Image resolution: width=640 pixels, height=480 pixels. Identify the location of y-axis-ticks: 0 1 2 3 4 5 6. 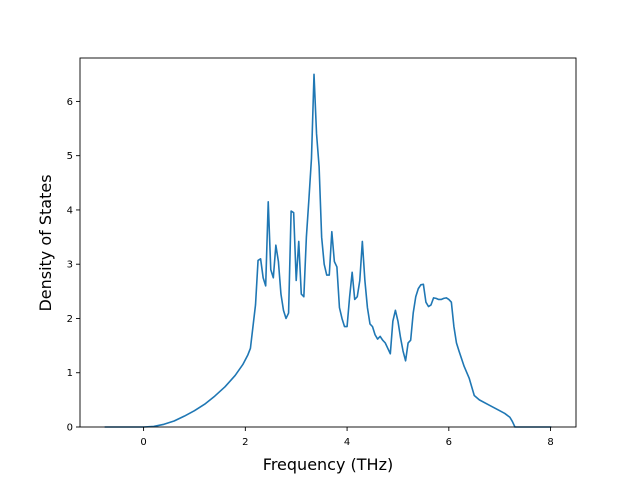
(73, 265).